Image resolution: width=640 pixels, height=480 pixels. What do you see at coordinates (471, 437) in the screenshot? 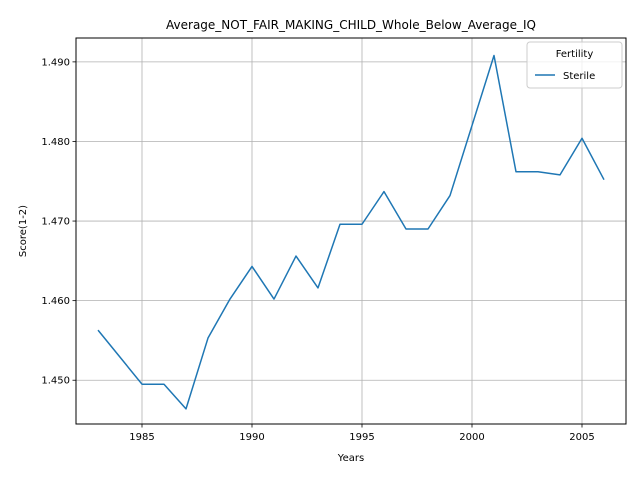
I see `x-tick-label: 2000` at bounding box center [471, 437].